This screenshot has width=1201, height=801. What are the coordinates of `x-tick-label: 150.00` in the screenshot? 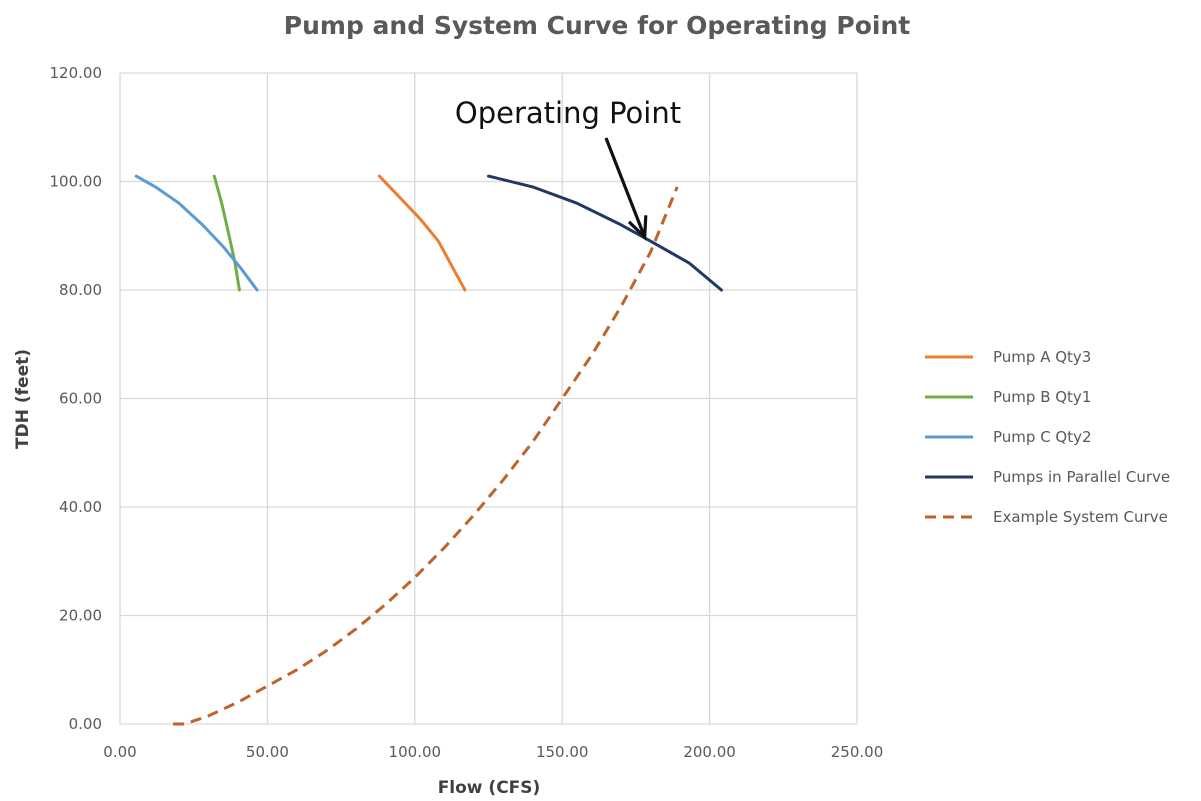 It's located at (562, 752).